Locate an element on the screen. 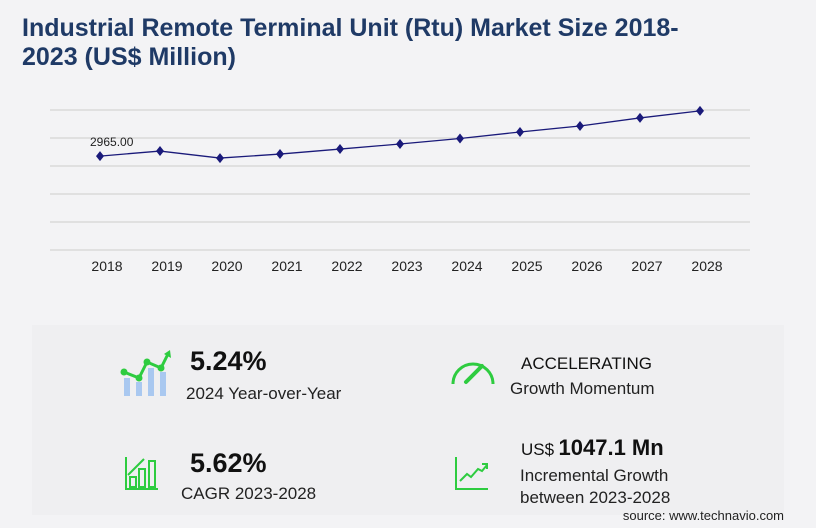  speedometer-icon is located at coordinates (473, 373).